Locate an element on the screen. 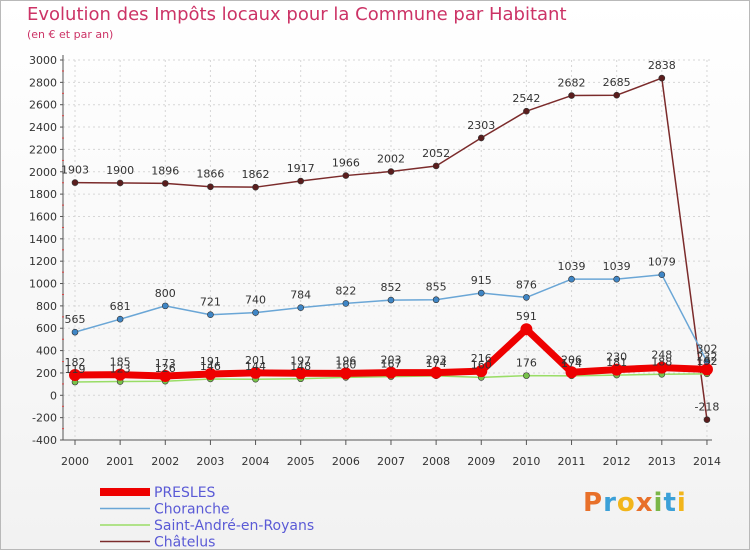 The height and width of the screenshot is (550, 750). data-label: 196 is located at coordinates (345, 360).